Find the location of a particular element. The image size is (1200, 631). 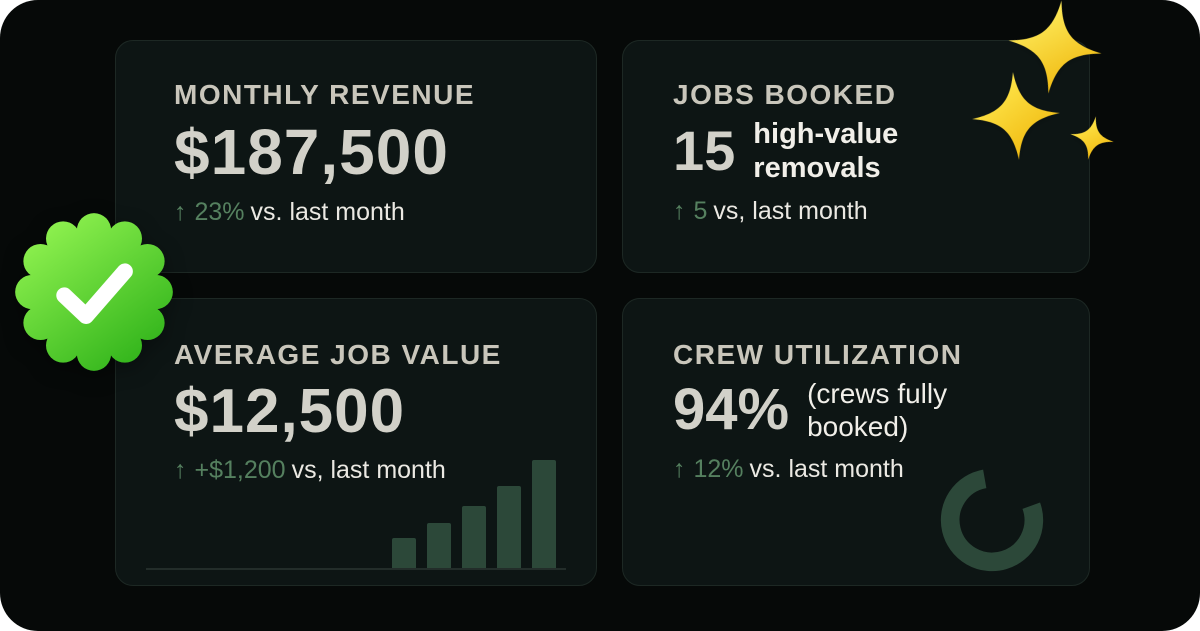

card-title-jobs-booked: JOBS BOOKED is located at coordinates (785, 94).